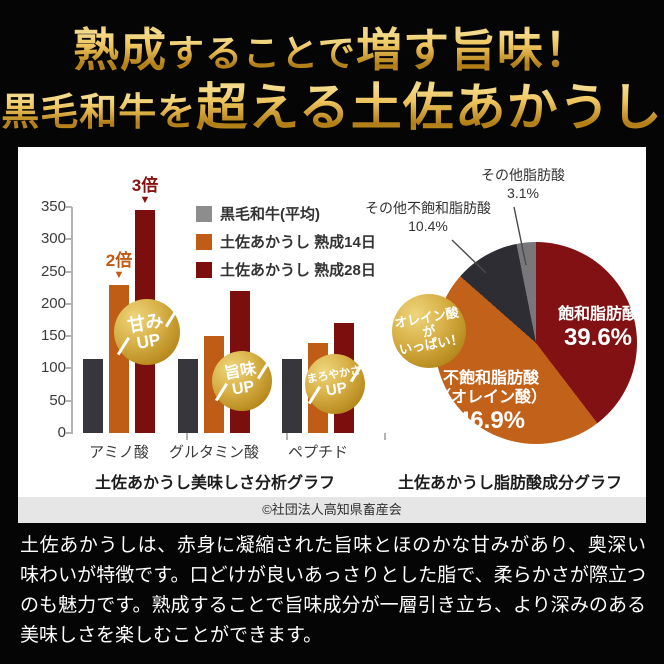 The image size is (664, 664). What do you see at coordinates (204, 241) in the screenshot?
I see `legend-swatch-aged14` at bounding box center [204, 241].